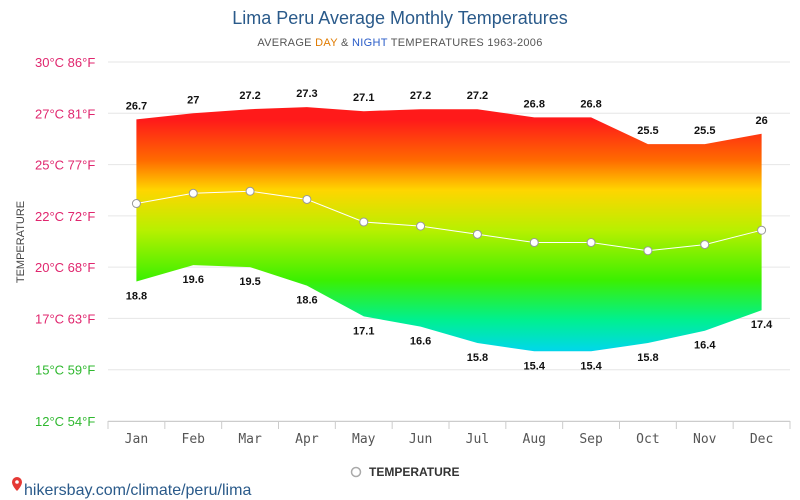 The width and height of the screenshot is (800, 500). What do you see at coordinates (420, 342) in the screenshot?
I see `night-value-label: 16.6` at bounding box center [420, 342].